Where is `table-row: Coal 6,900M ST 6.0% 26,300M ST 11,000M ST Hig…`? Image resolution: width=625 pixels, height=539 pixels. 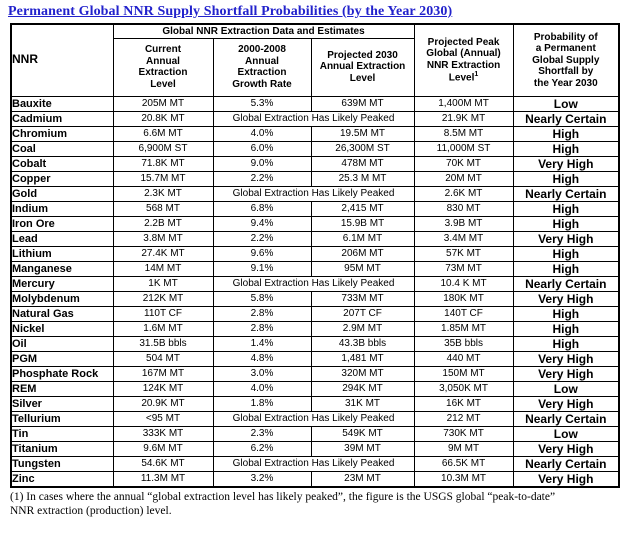
table-row: Coal 6,900M ST 6.0% 26,300M ST 11,000M ST Hig… is located at coordinates (315, 148).